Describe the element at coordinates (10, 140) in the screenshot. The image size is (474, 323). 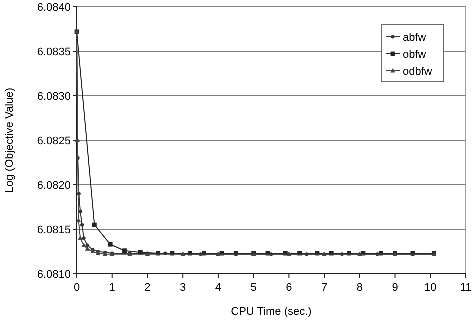
I see `y-axis-title: Log (Objective Value)` at that location.